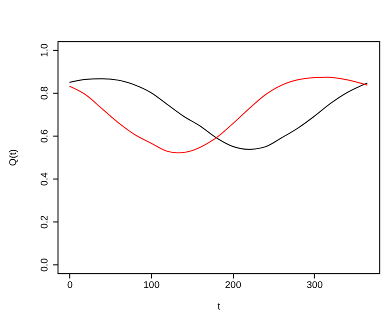  What do you see at coordinates (44, 179) in the screenshot?
I see `y-tick-label: 0.4` at bounding box center [44, 179].